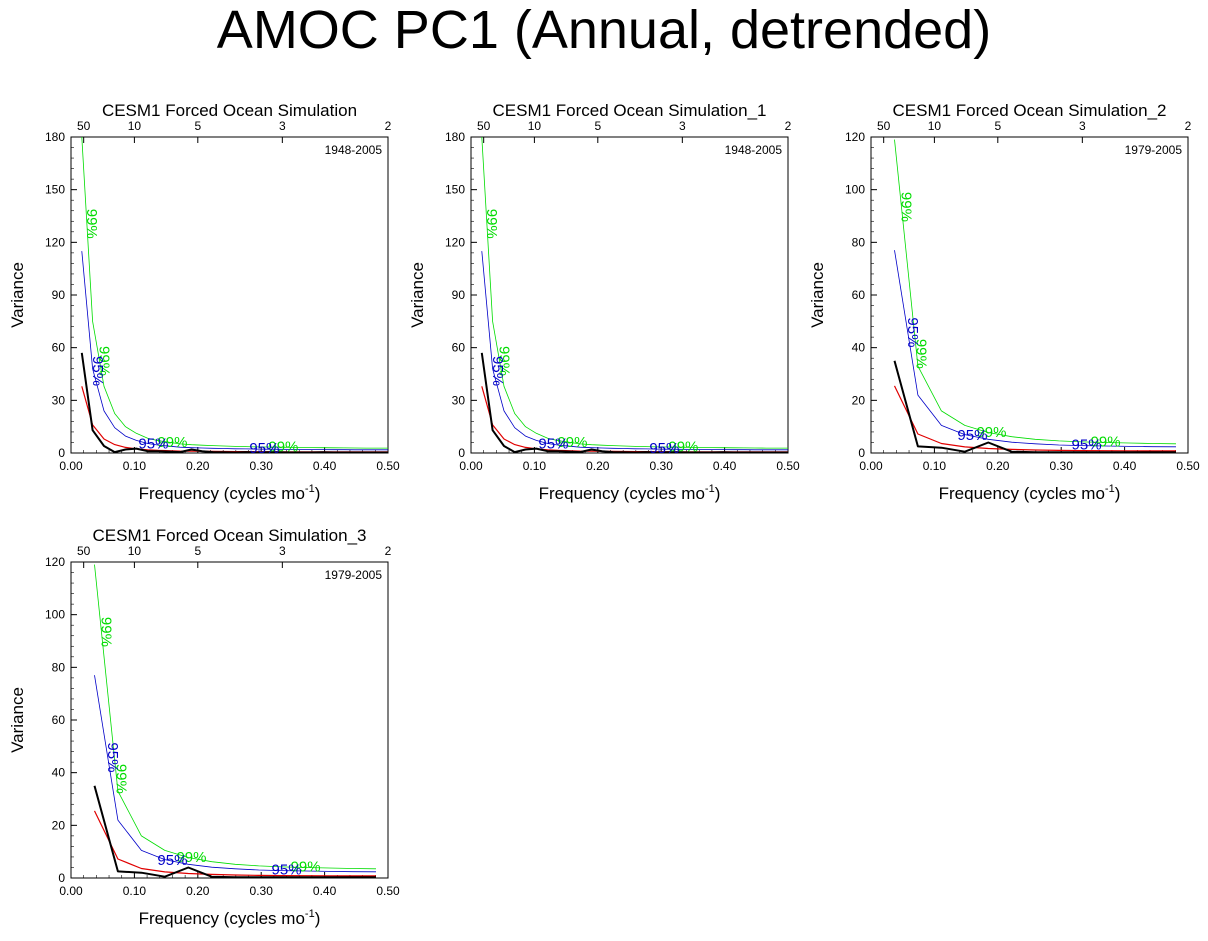 This screenshot has height=941, width=1208. Describe the element at coordinates (61, 453) in the screenshot. I see `y-tick-label: 0` at that location.